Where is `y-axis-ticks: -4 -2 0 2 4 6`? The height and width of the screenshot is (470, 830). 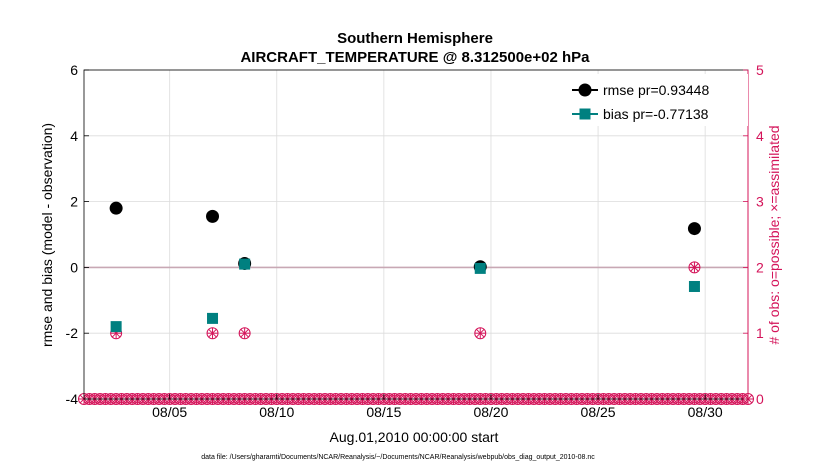
y-axis-ticks: -4 -2 0 2 4 6 is located at coordinates (77, 234).